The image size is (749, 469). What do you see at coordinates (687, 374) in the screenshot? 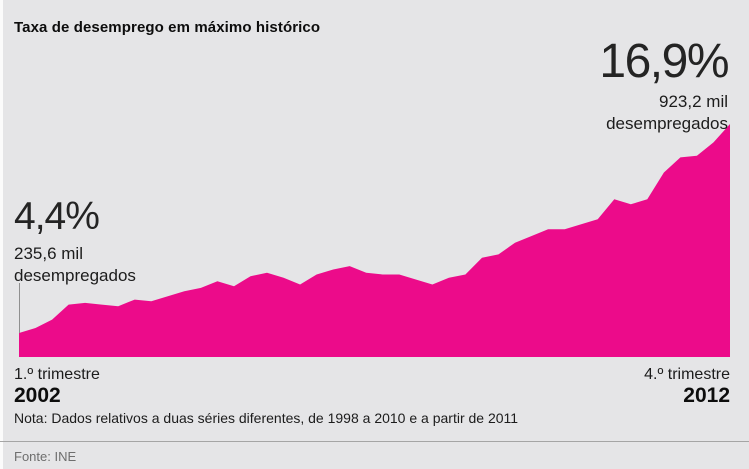
I see `x-axis-end-period: 4.º trimestre` at bounding box center [687, 374].